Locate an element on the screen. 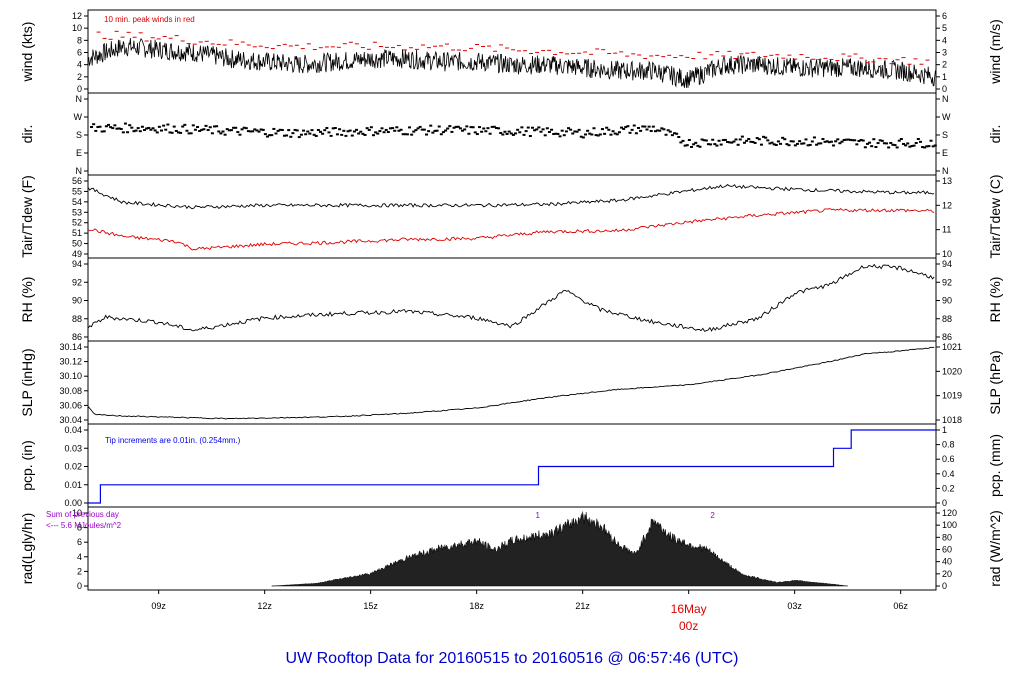 Image resolution: width=1024 pixels, height=700 pixels. pcp-ytick-left: 0.00 is located at coordinates (73, 503).